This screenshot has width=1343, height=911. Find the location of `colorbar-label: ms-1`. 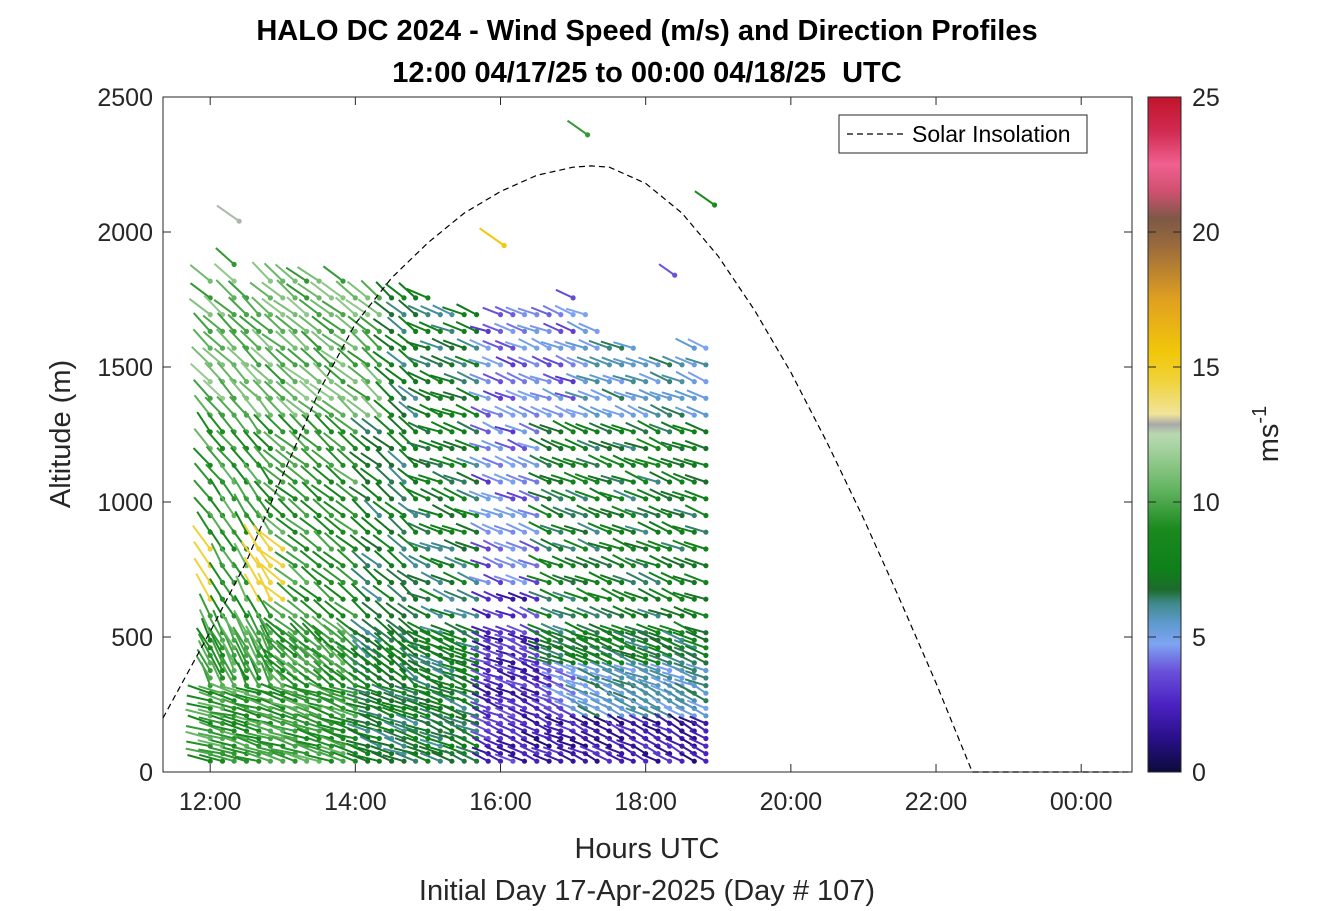

colorbar-label: ms-1 is located at coordinates (1267, 434).